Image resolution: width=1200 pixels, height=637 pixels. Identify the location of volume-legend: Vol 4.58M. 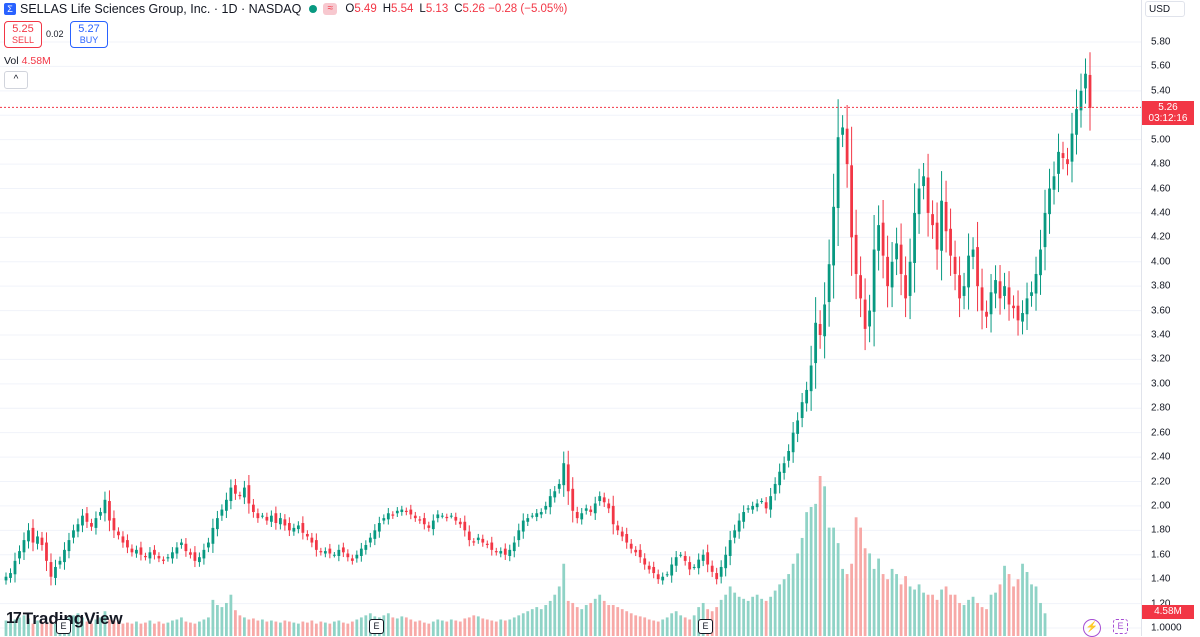
(27, 61).